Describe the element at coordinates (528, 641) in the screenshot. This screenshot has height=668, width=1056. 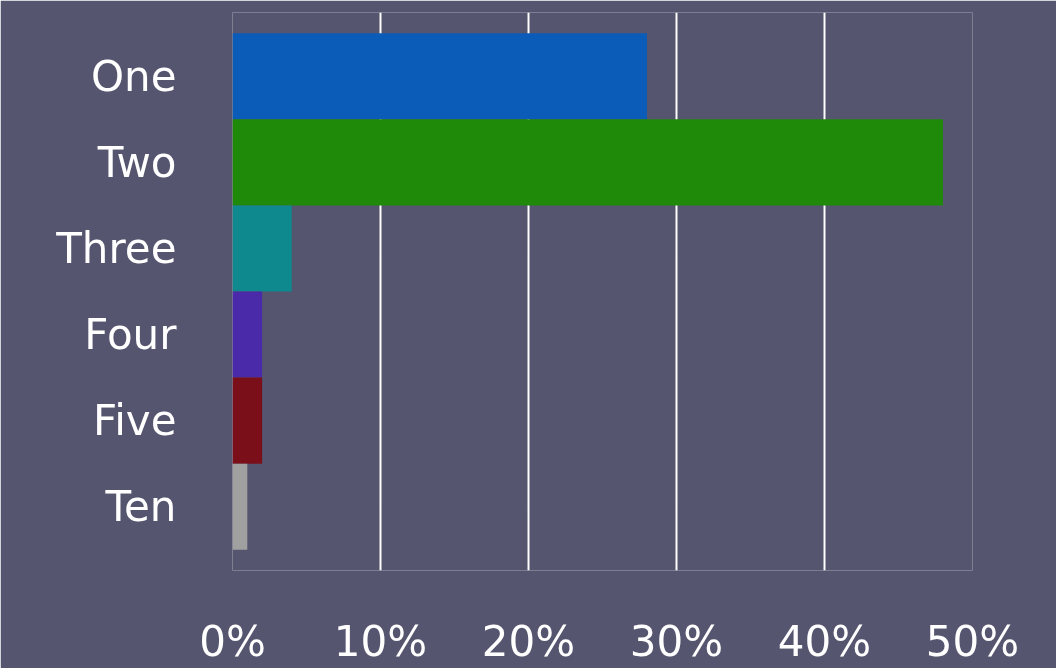
I see `x-tick-label: 20%` at that location.